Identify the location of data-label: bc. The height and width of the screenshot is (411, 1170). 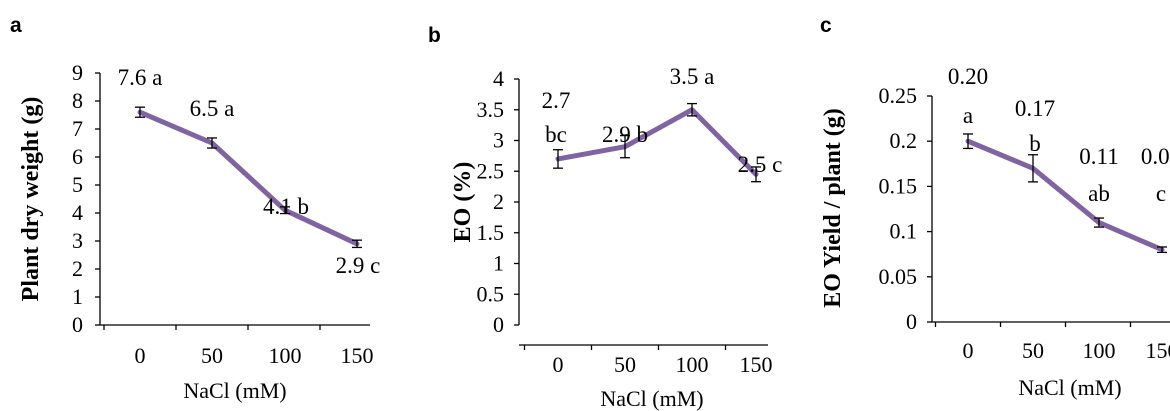
(556, 134).